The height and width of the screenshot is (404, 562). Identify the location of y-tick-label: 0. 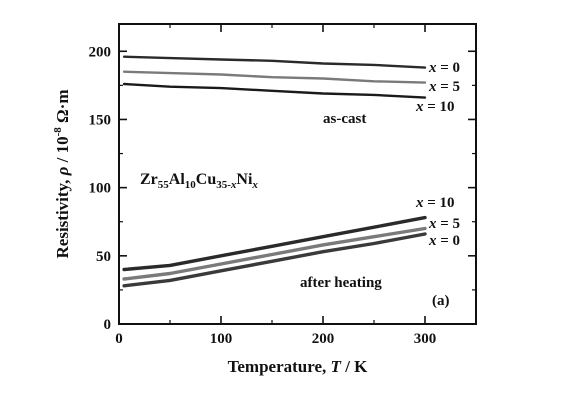
(108, 325).